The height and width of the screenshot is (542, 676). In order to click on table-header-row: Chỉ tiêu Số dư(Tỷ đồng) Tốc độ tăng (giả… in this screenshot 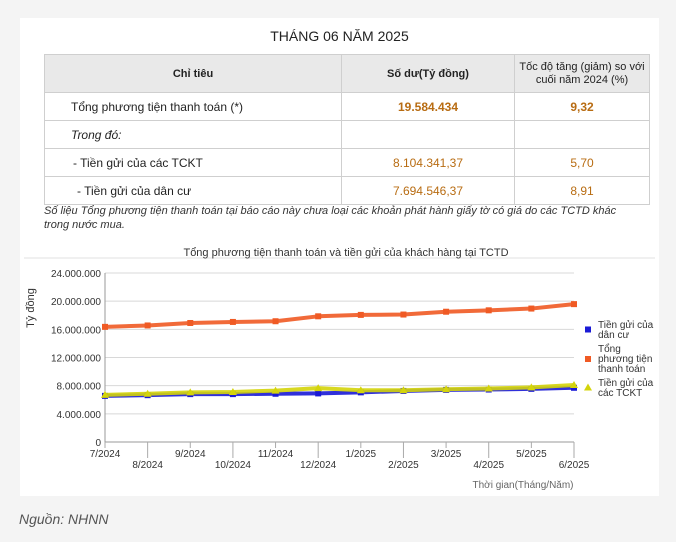, I will do `click(347, 73)`.